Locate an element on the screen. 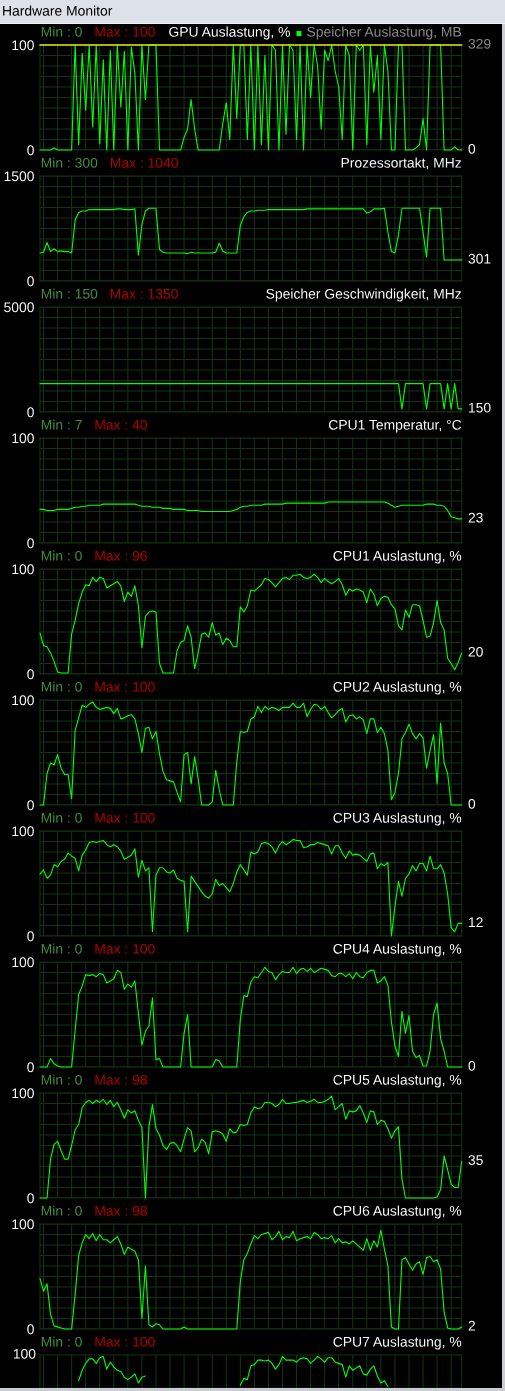 The width and height of the screenshot is (505, 1391). text: Max : 40 is located at coordinates (121, 424).